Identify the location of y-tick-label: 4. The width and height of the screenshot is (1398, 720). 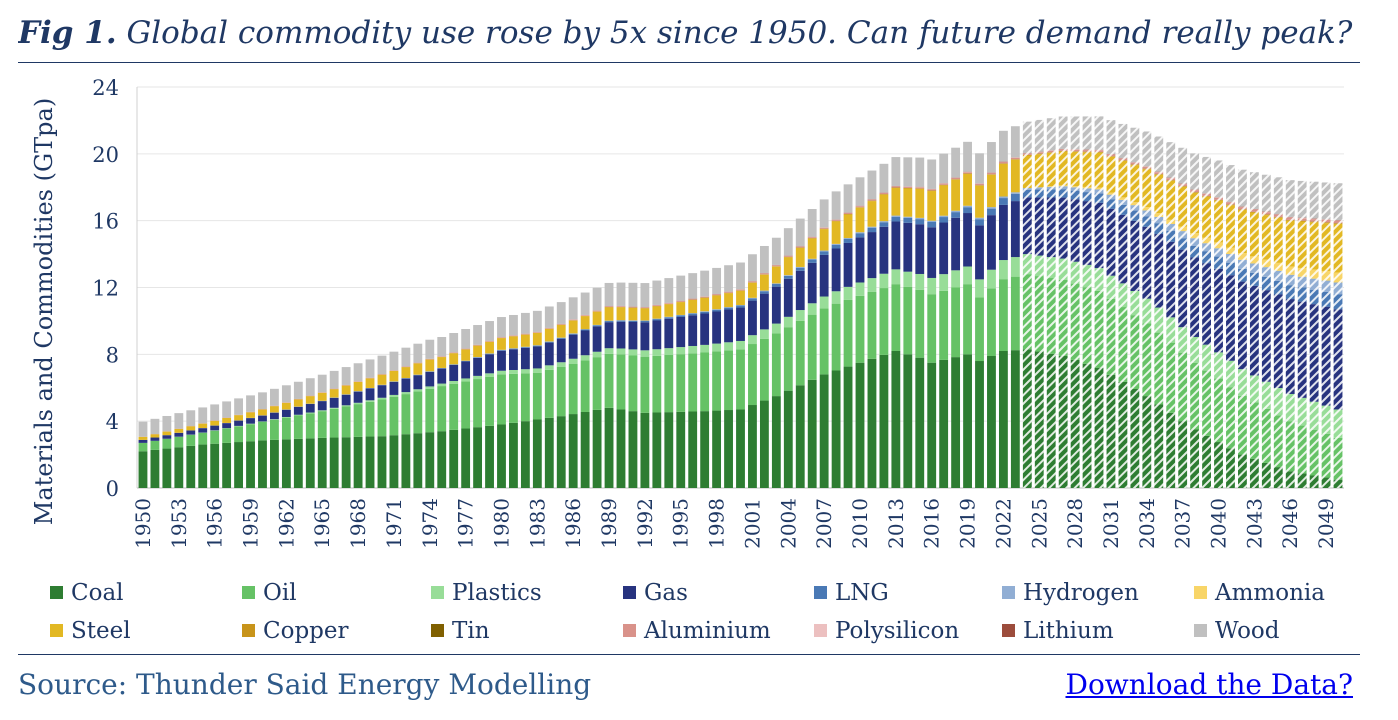
(112, 422).